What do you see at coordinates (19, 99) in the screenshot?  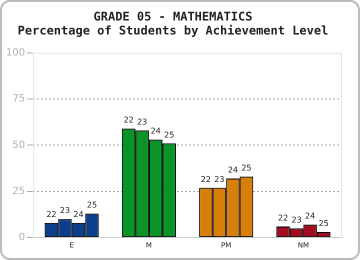 I see `y-tick-label: 75` at bounding box center [19, 99].